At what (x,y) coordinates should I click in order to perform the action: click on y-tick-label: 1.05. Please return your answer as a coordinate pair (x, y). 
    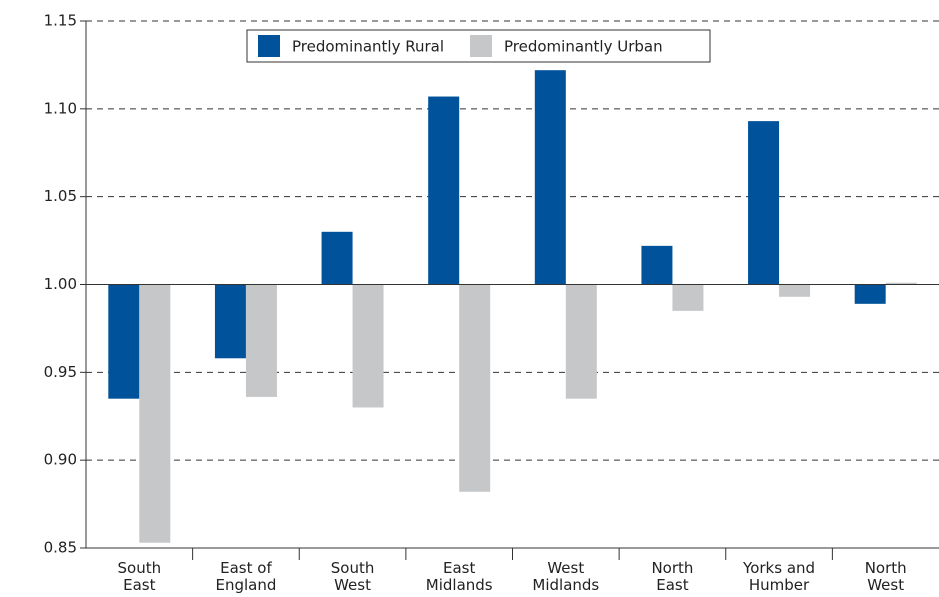
    Looking at the image, I should click on (60, 196).